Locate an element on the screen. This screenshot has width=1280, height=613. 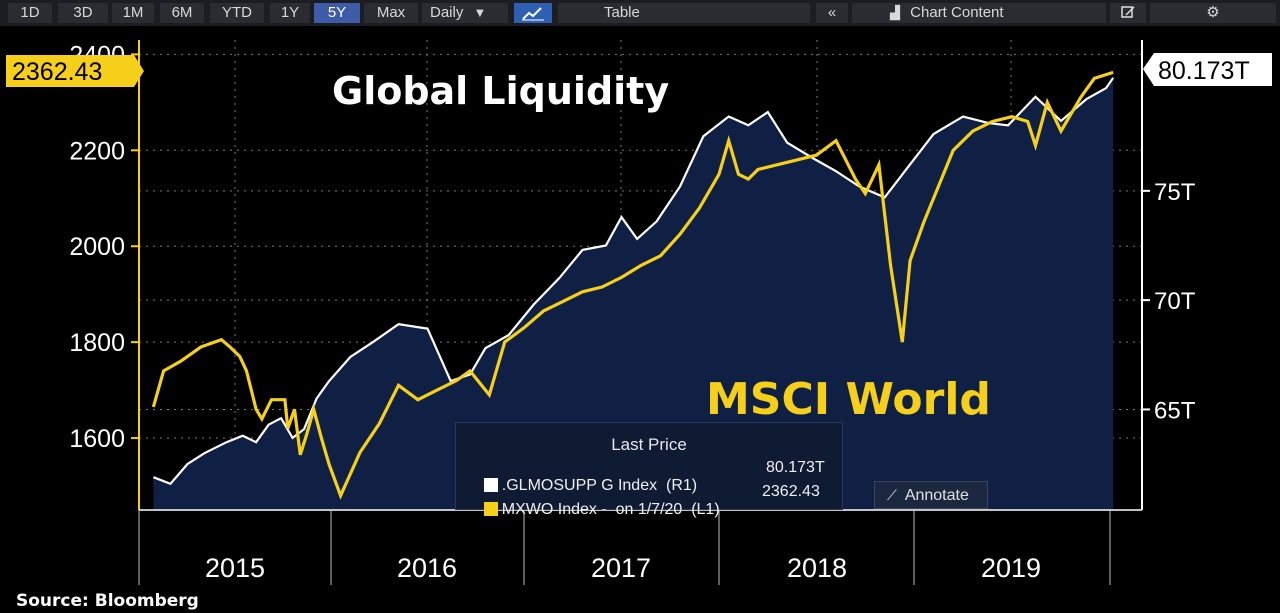
edit-icon is located at coordinates (1128, 13).